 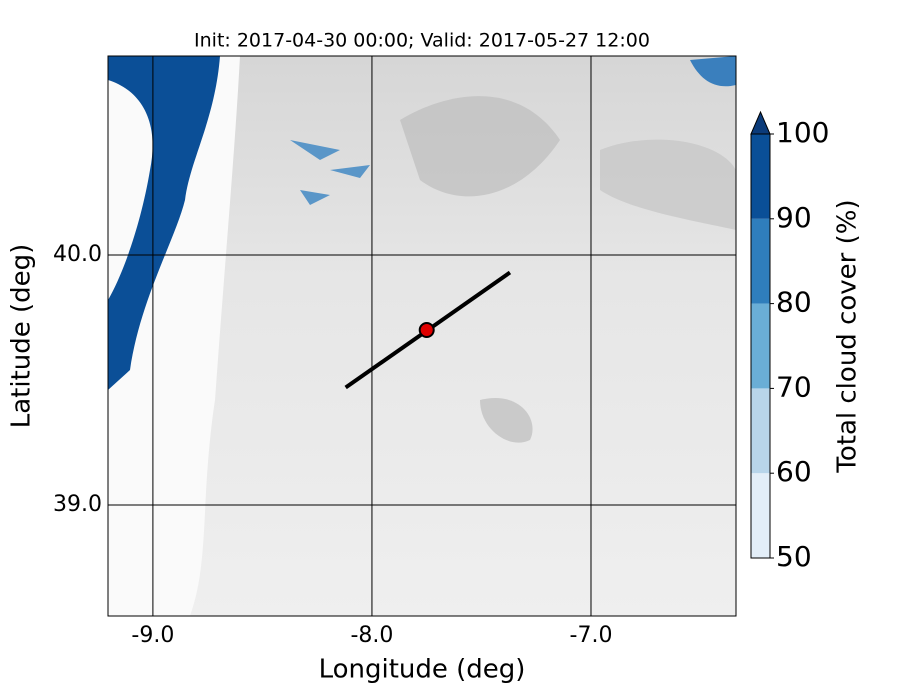 What do you see at coordinates (802, 132) in the screenshot?
I see `colorbar-tick-label: 100` at bounding box center [802, 132].